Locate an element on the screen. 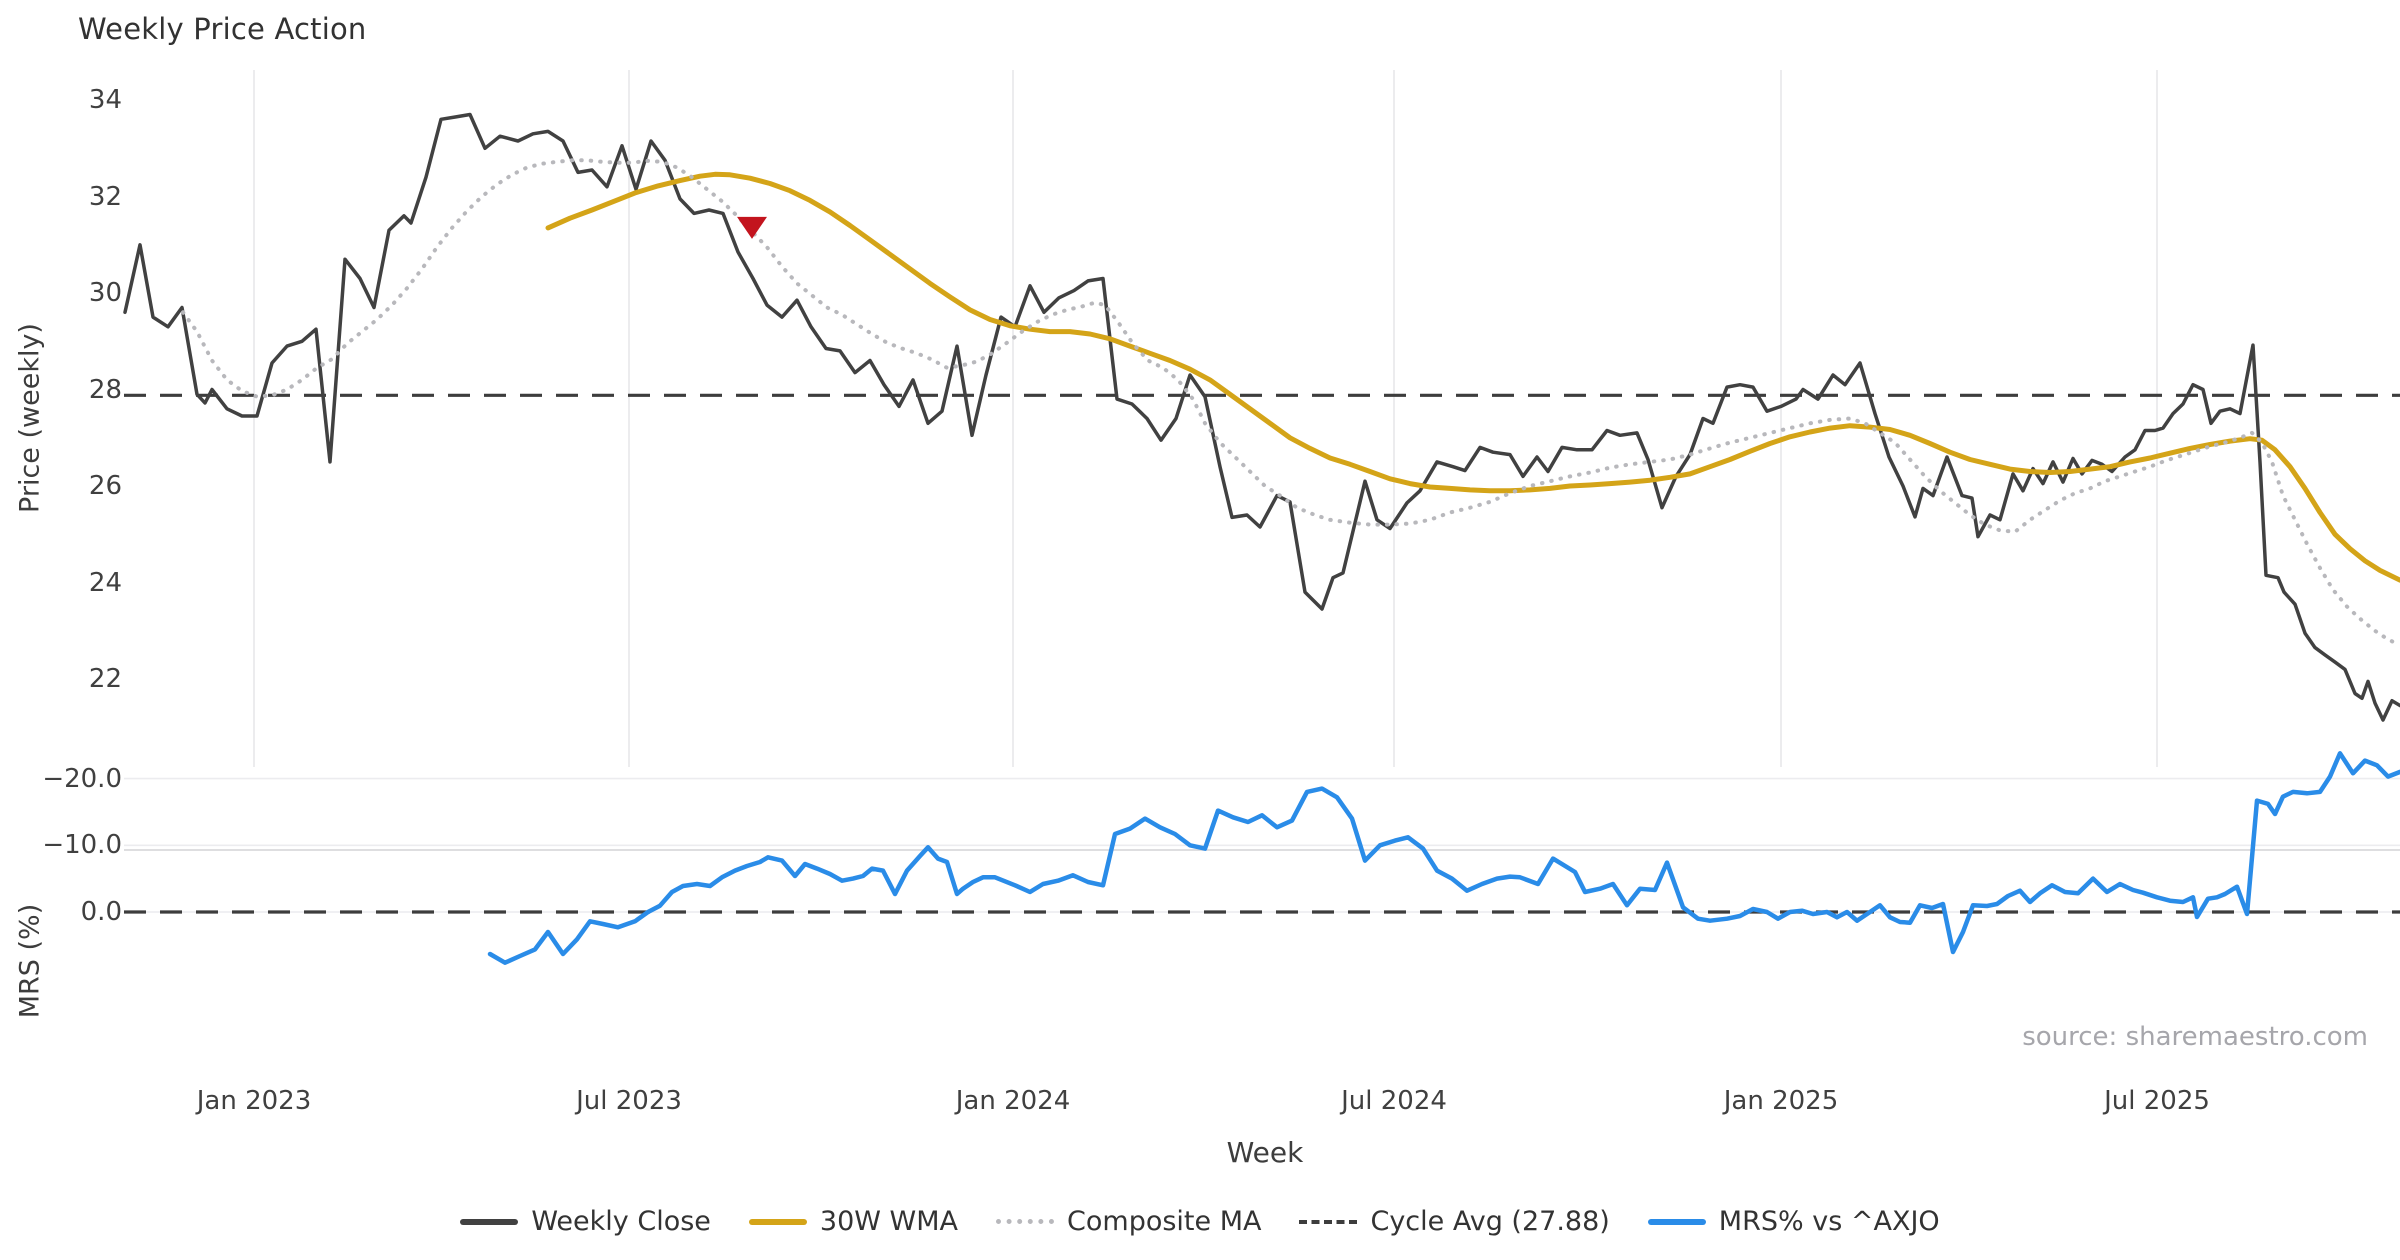 This screenshot has width=2400, height=1260. legend-label: MRS% vs ^AXJO is located at coordinates (1829, 1221).